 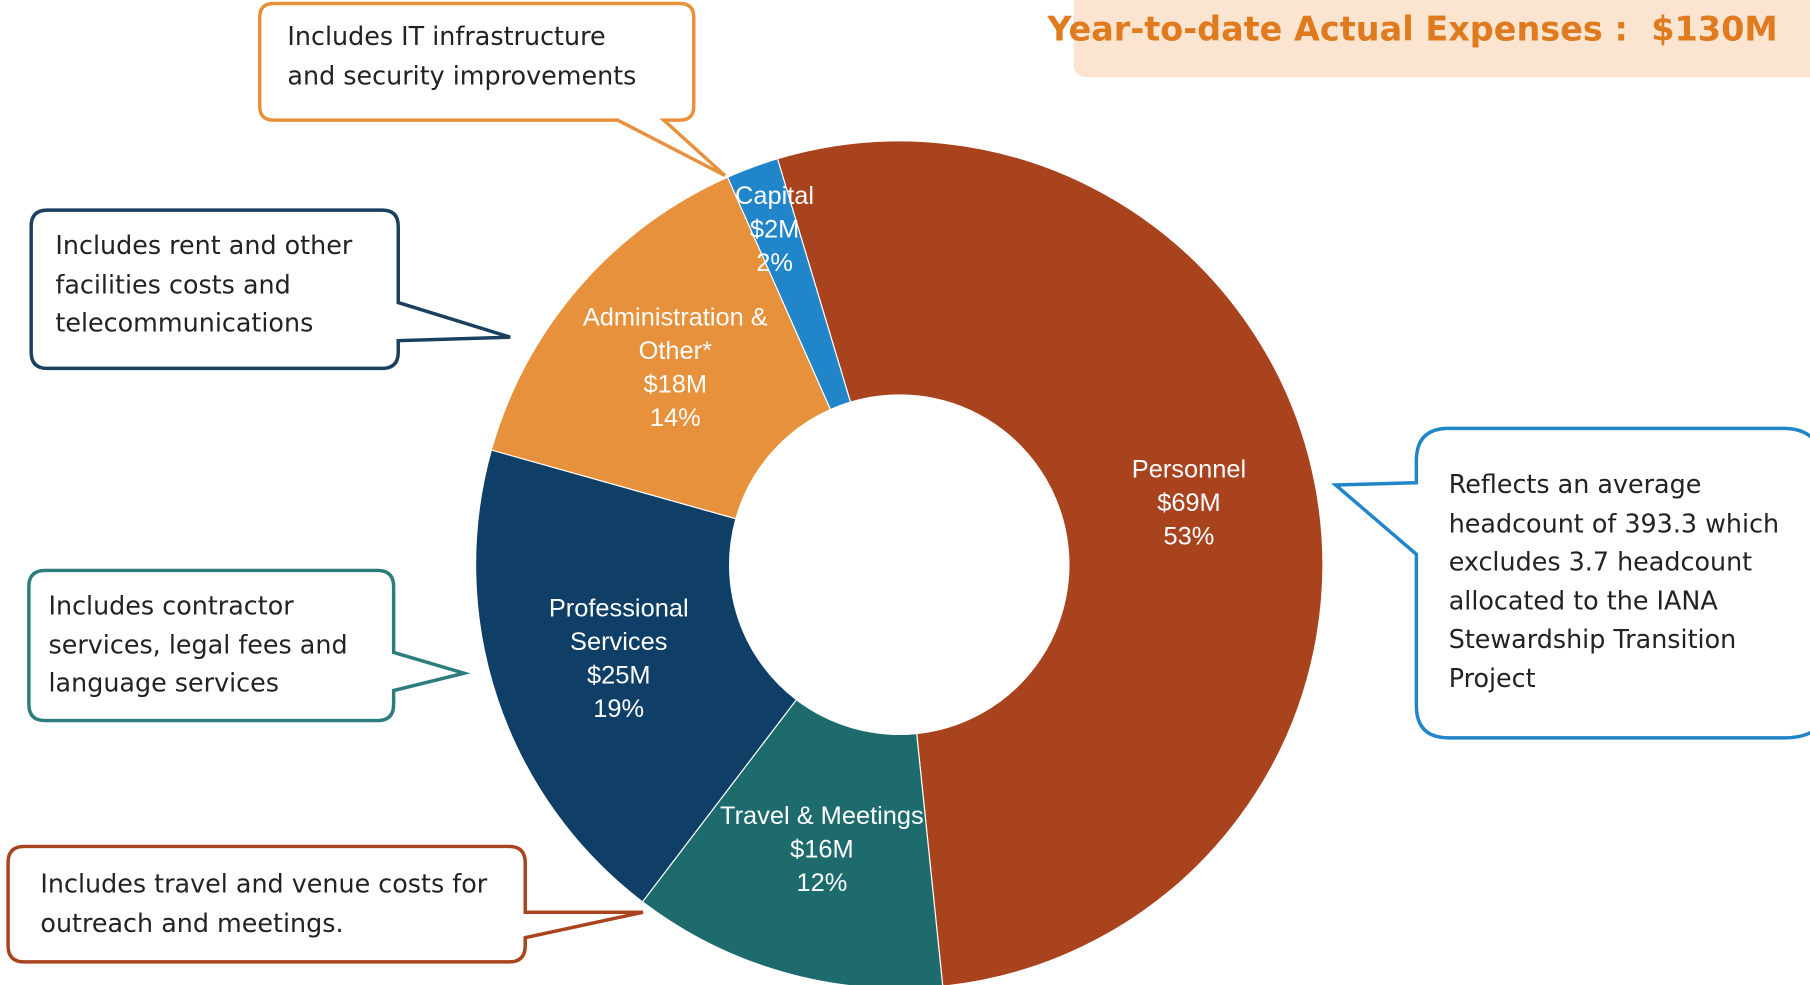 I want to click on callout-line: telecommunications, so click(x=184, y=324).